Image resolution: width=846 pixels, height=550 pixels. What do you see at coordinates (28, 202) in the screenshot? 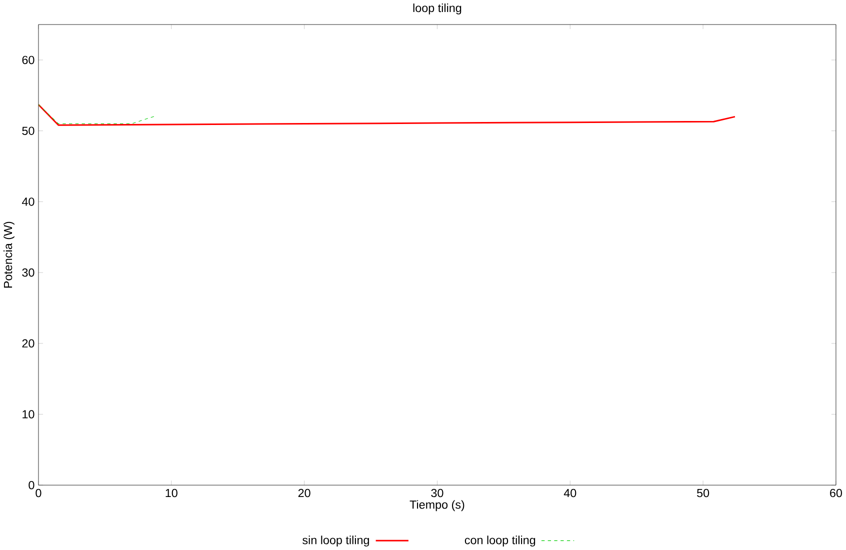
I see `y-tick-label: 40` at bounding box center [28, 202].